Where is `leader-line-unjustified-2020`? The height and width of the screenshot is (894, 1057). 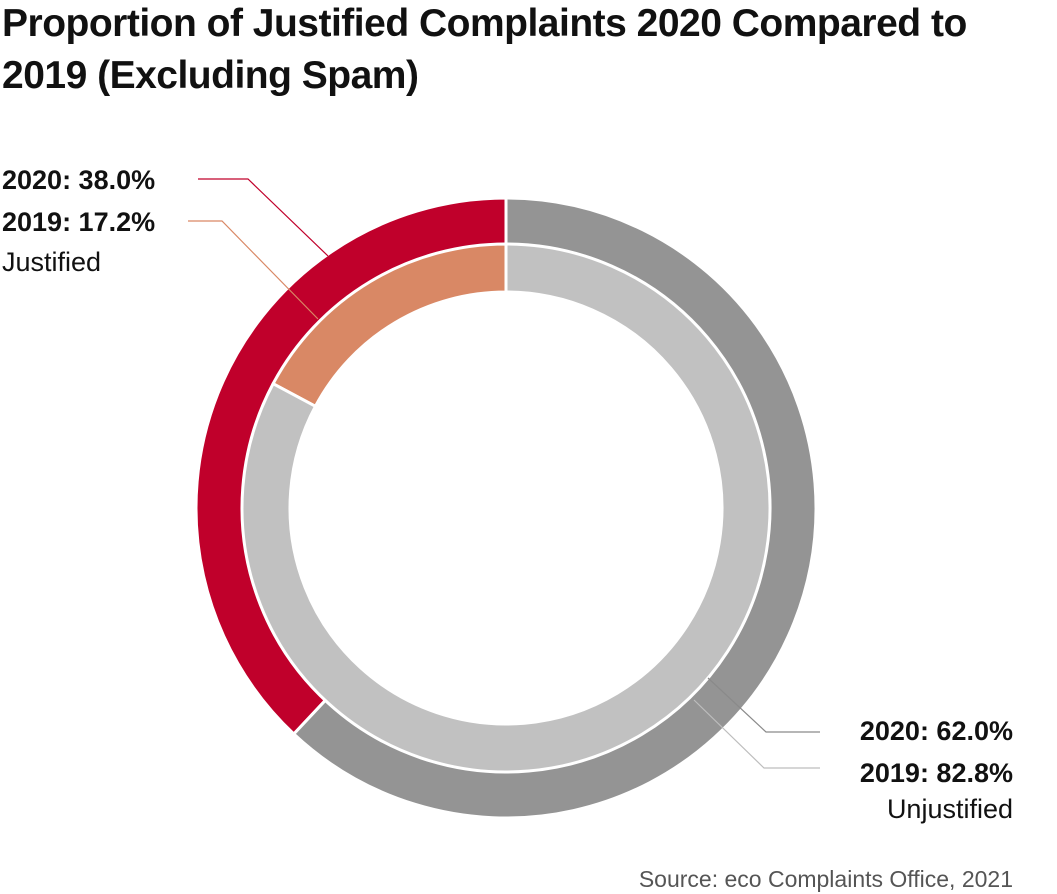 leader-line-unjustified-2020 is located at coordinates (763, 705).